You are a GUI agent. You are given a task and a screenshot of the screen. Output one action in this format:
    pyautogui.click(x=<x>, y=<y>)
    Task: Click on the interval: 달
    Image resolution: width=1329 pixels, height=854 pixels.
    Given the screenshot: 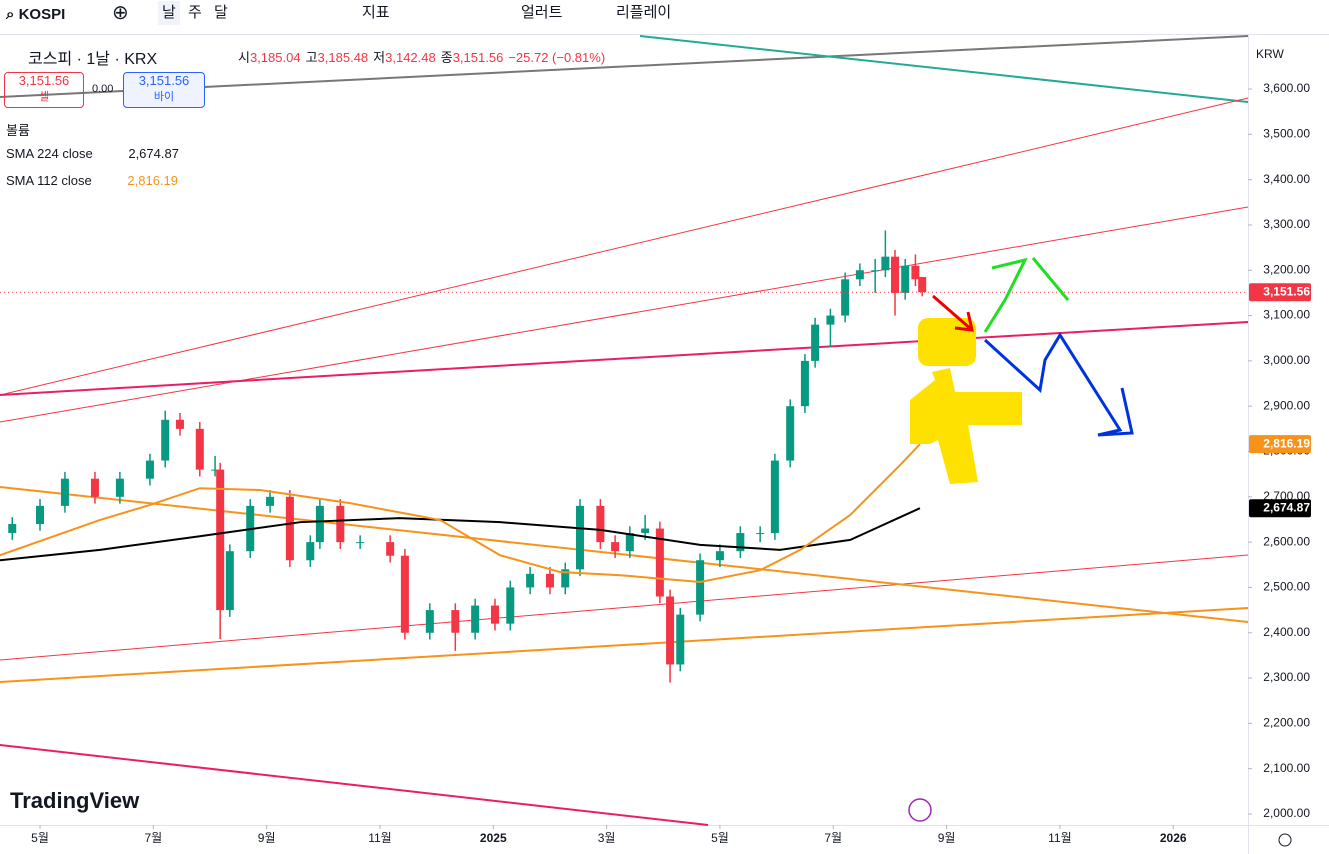 What is the action you would take?
    pyautogui.click(x=221, y=12)
    